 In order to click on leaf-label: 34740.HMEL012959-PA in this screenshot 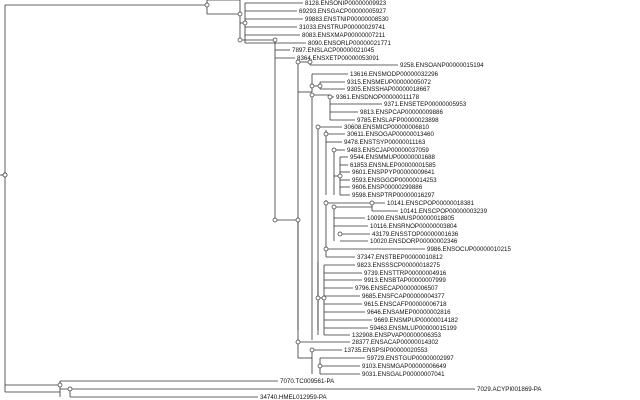, I will do `click(293, 397)`.